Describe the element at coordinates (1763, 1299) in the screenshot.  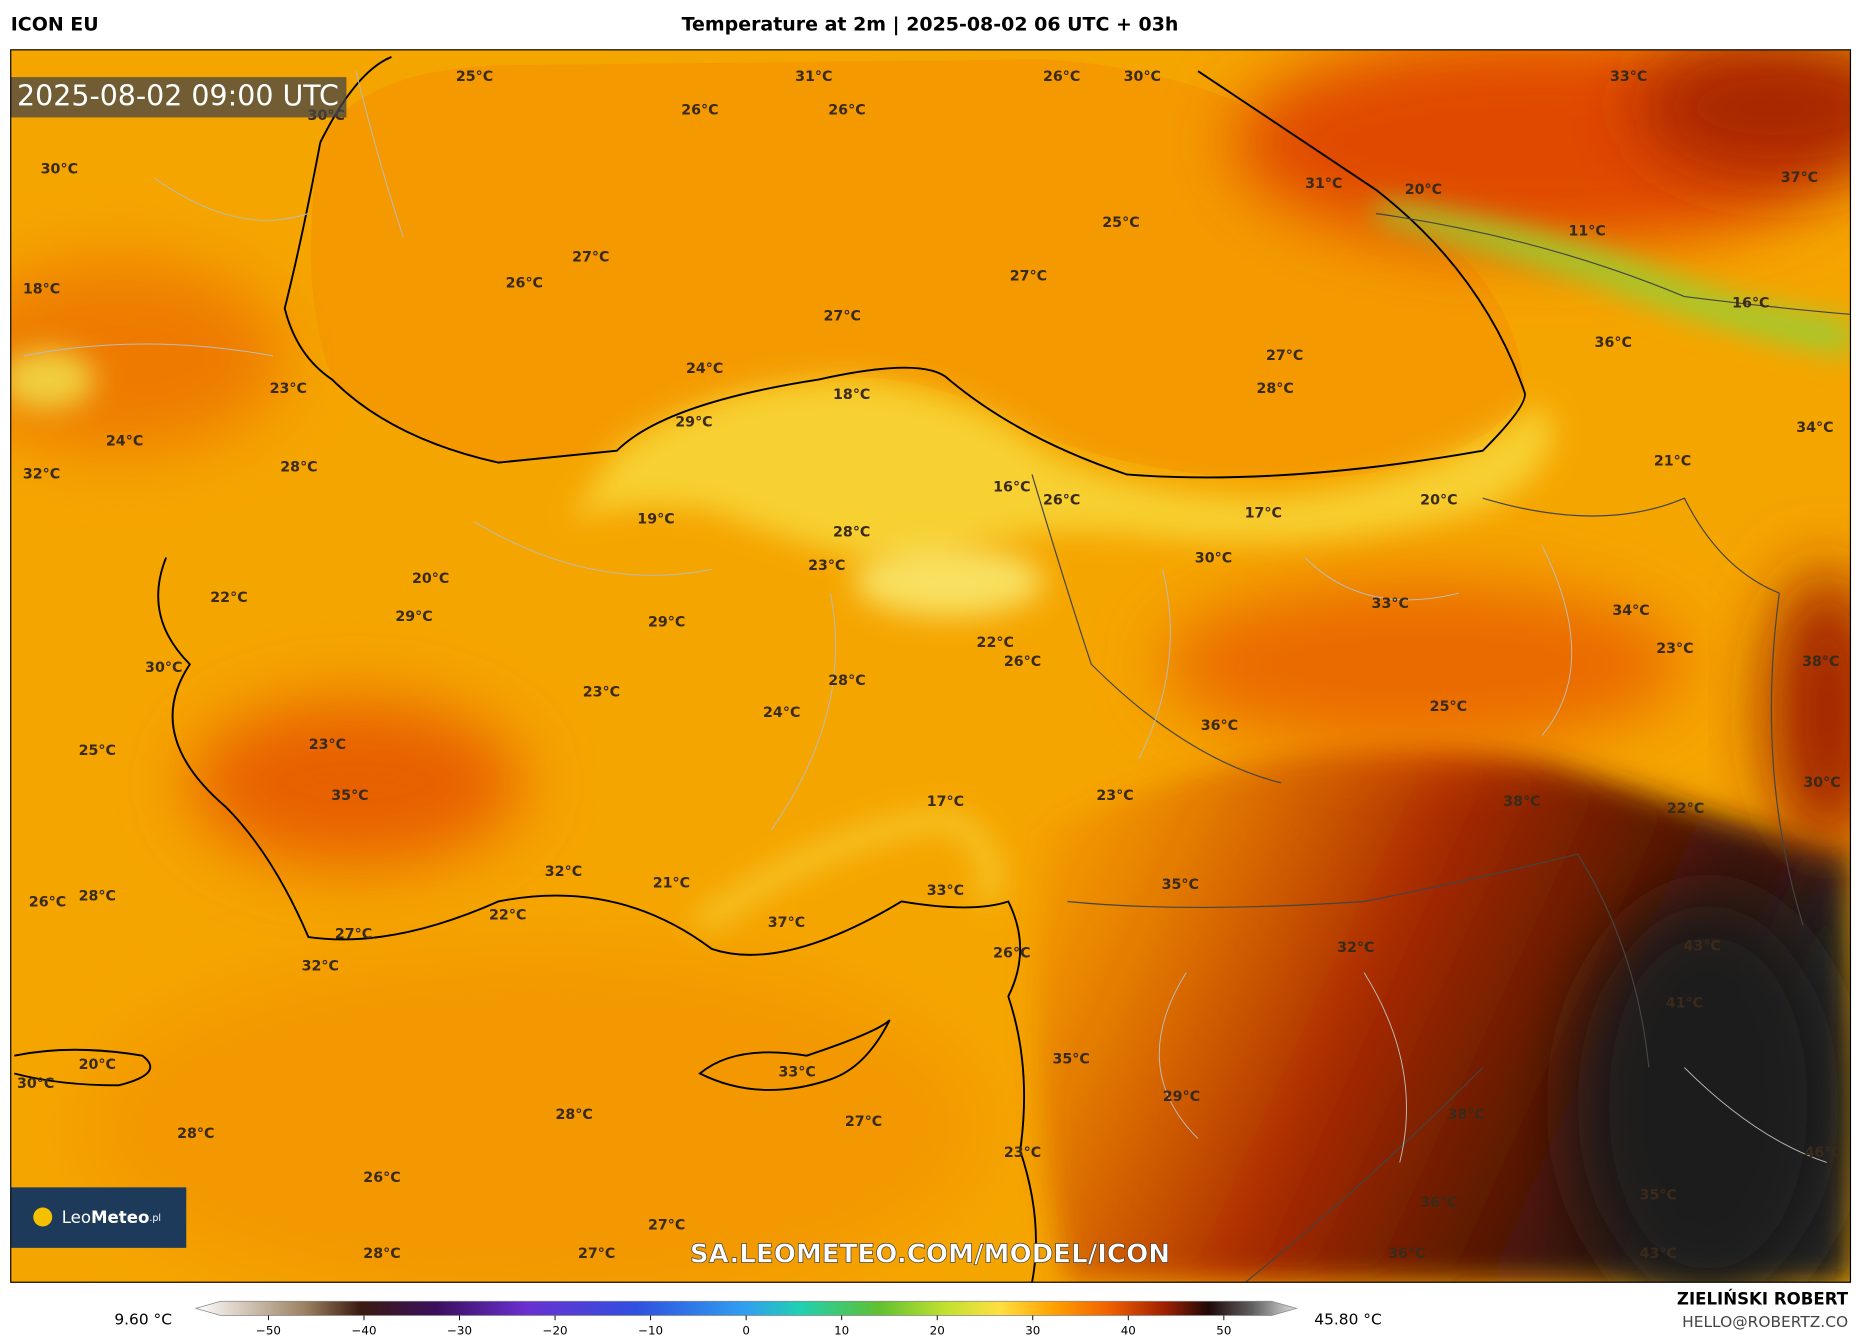
I see `author: ZIELIŃSKI ROBERT` at that location.